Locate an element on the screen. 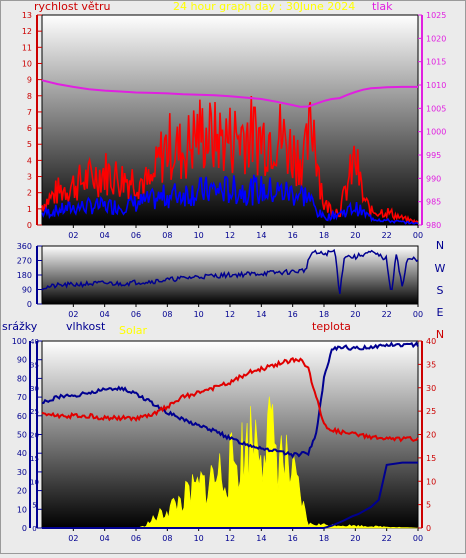  direction-tick-label: 0 is located at coordinates (29, 304).